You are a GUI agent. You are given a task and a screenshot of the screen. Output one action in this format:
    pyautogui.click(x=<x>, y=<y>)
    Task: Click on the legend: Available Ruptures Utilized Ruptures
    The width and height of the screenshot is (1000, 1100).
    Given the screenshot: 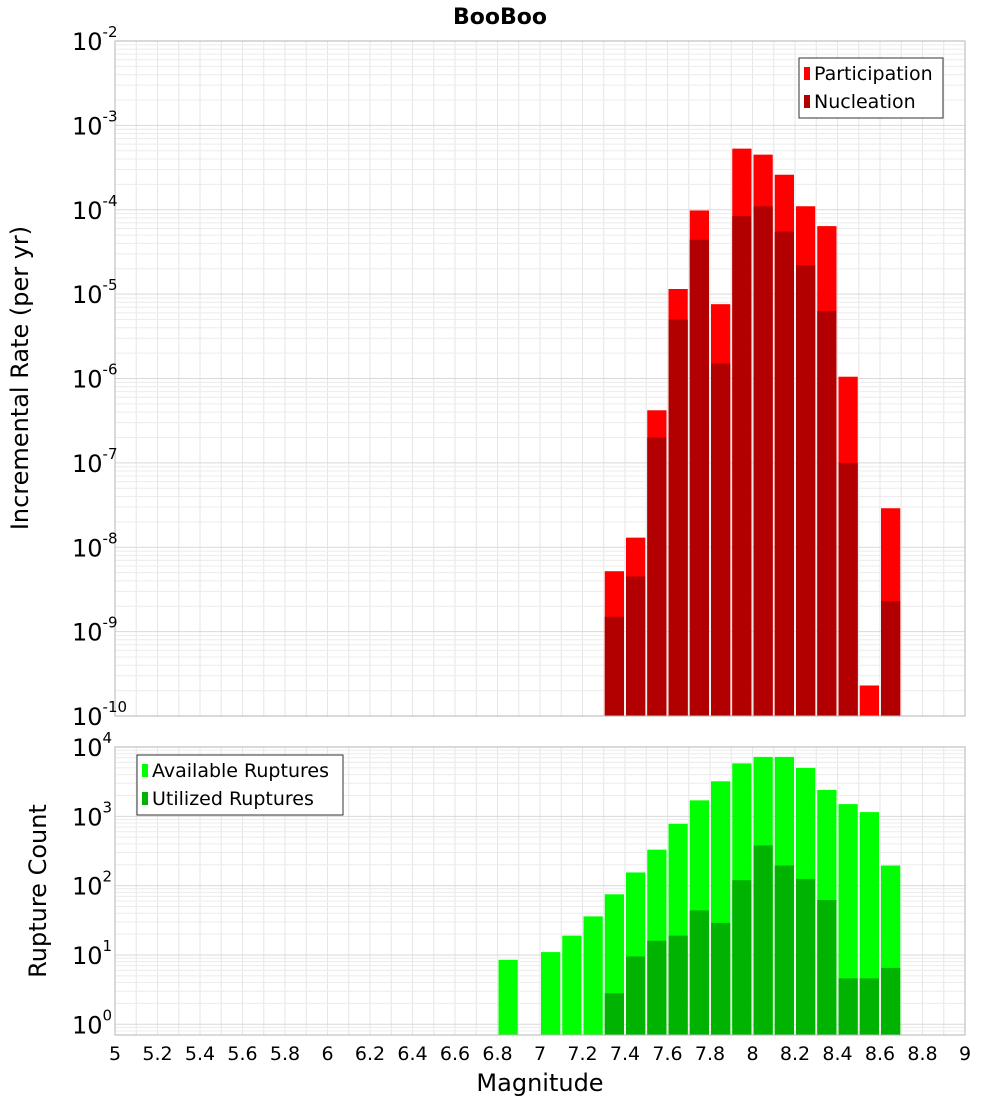 What is the action you would take?
    pyautogui.click(x=240, y=785)
    